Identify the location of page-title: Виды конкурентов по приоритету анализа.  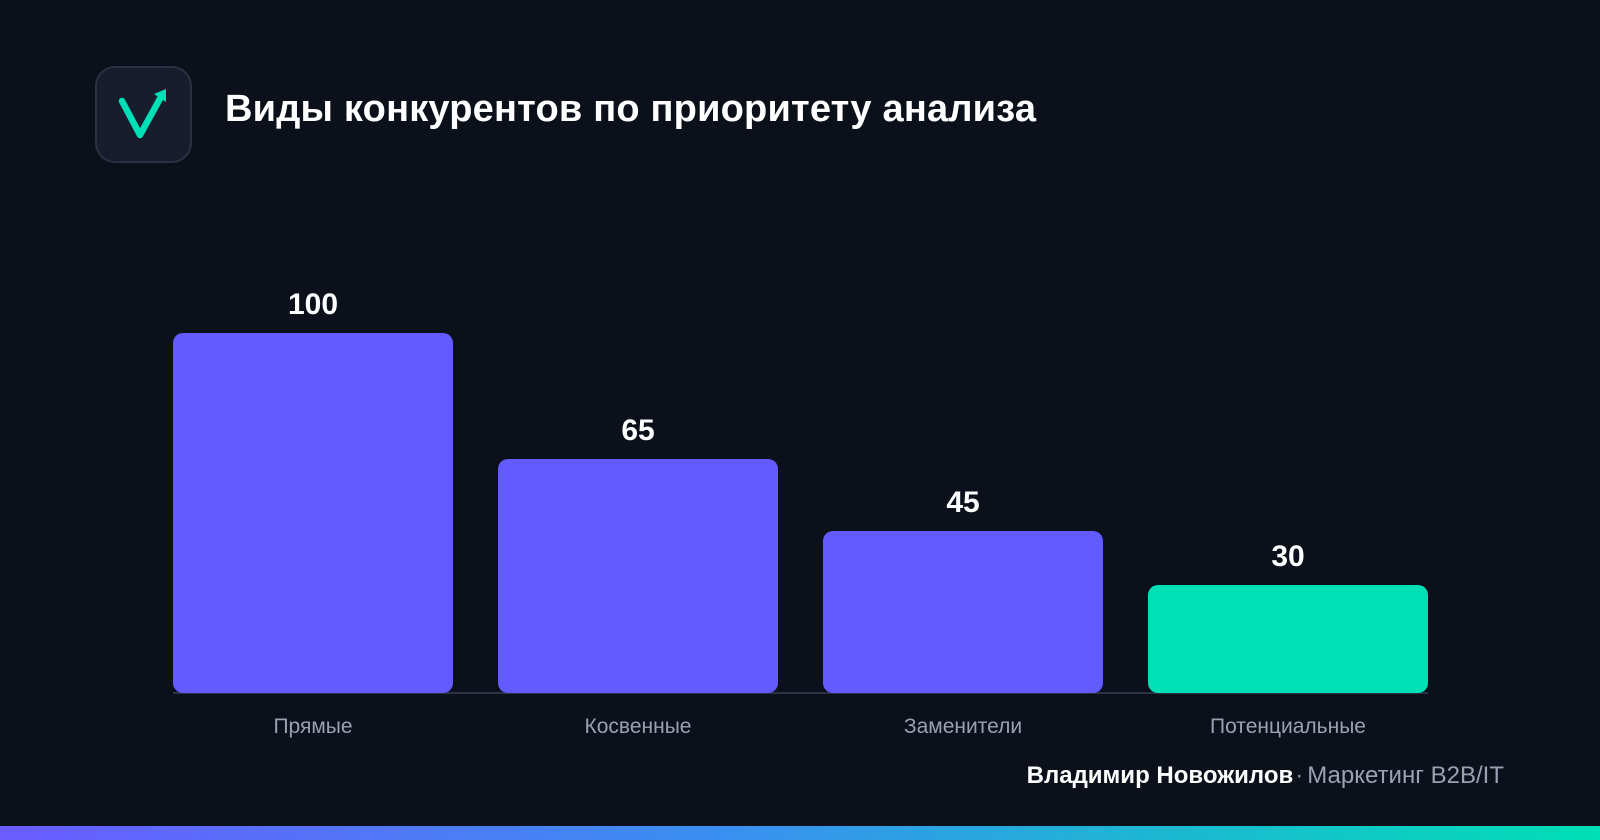
(631, 109).